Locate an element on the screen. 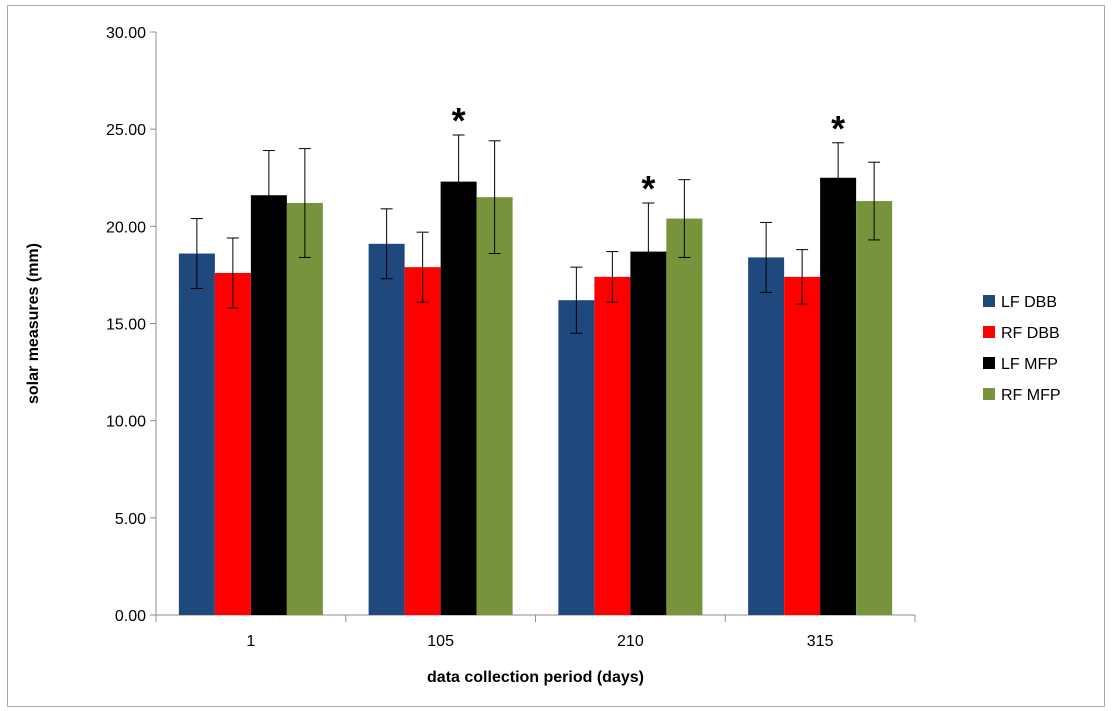  legend-label: RF DBB is located at coordinates (1030, 333).